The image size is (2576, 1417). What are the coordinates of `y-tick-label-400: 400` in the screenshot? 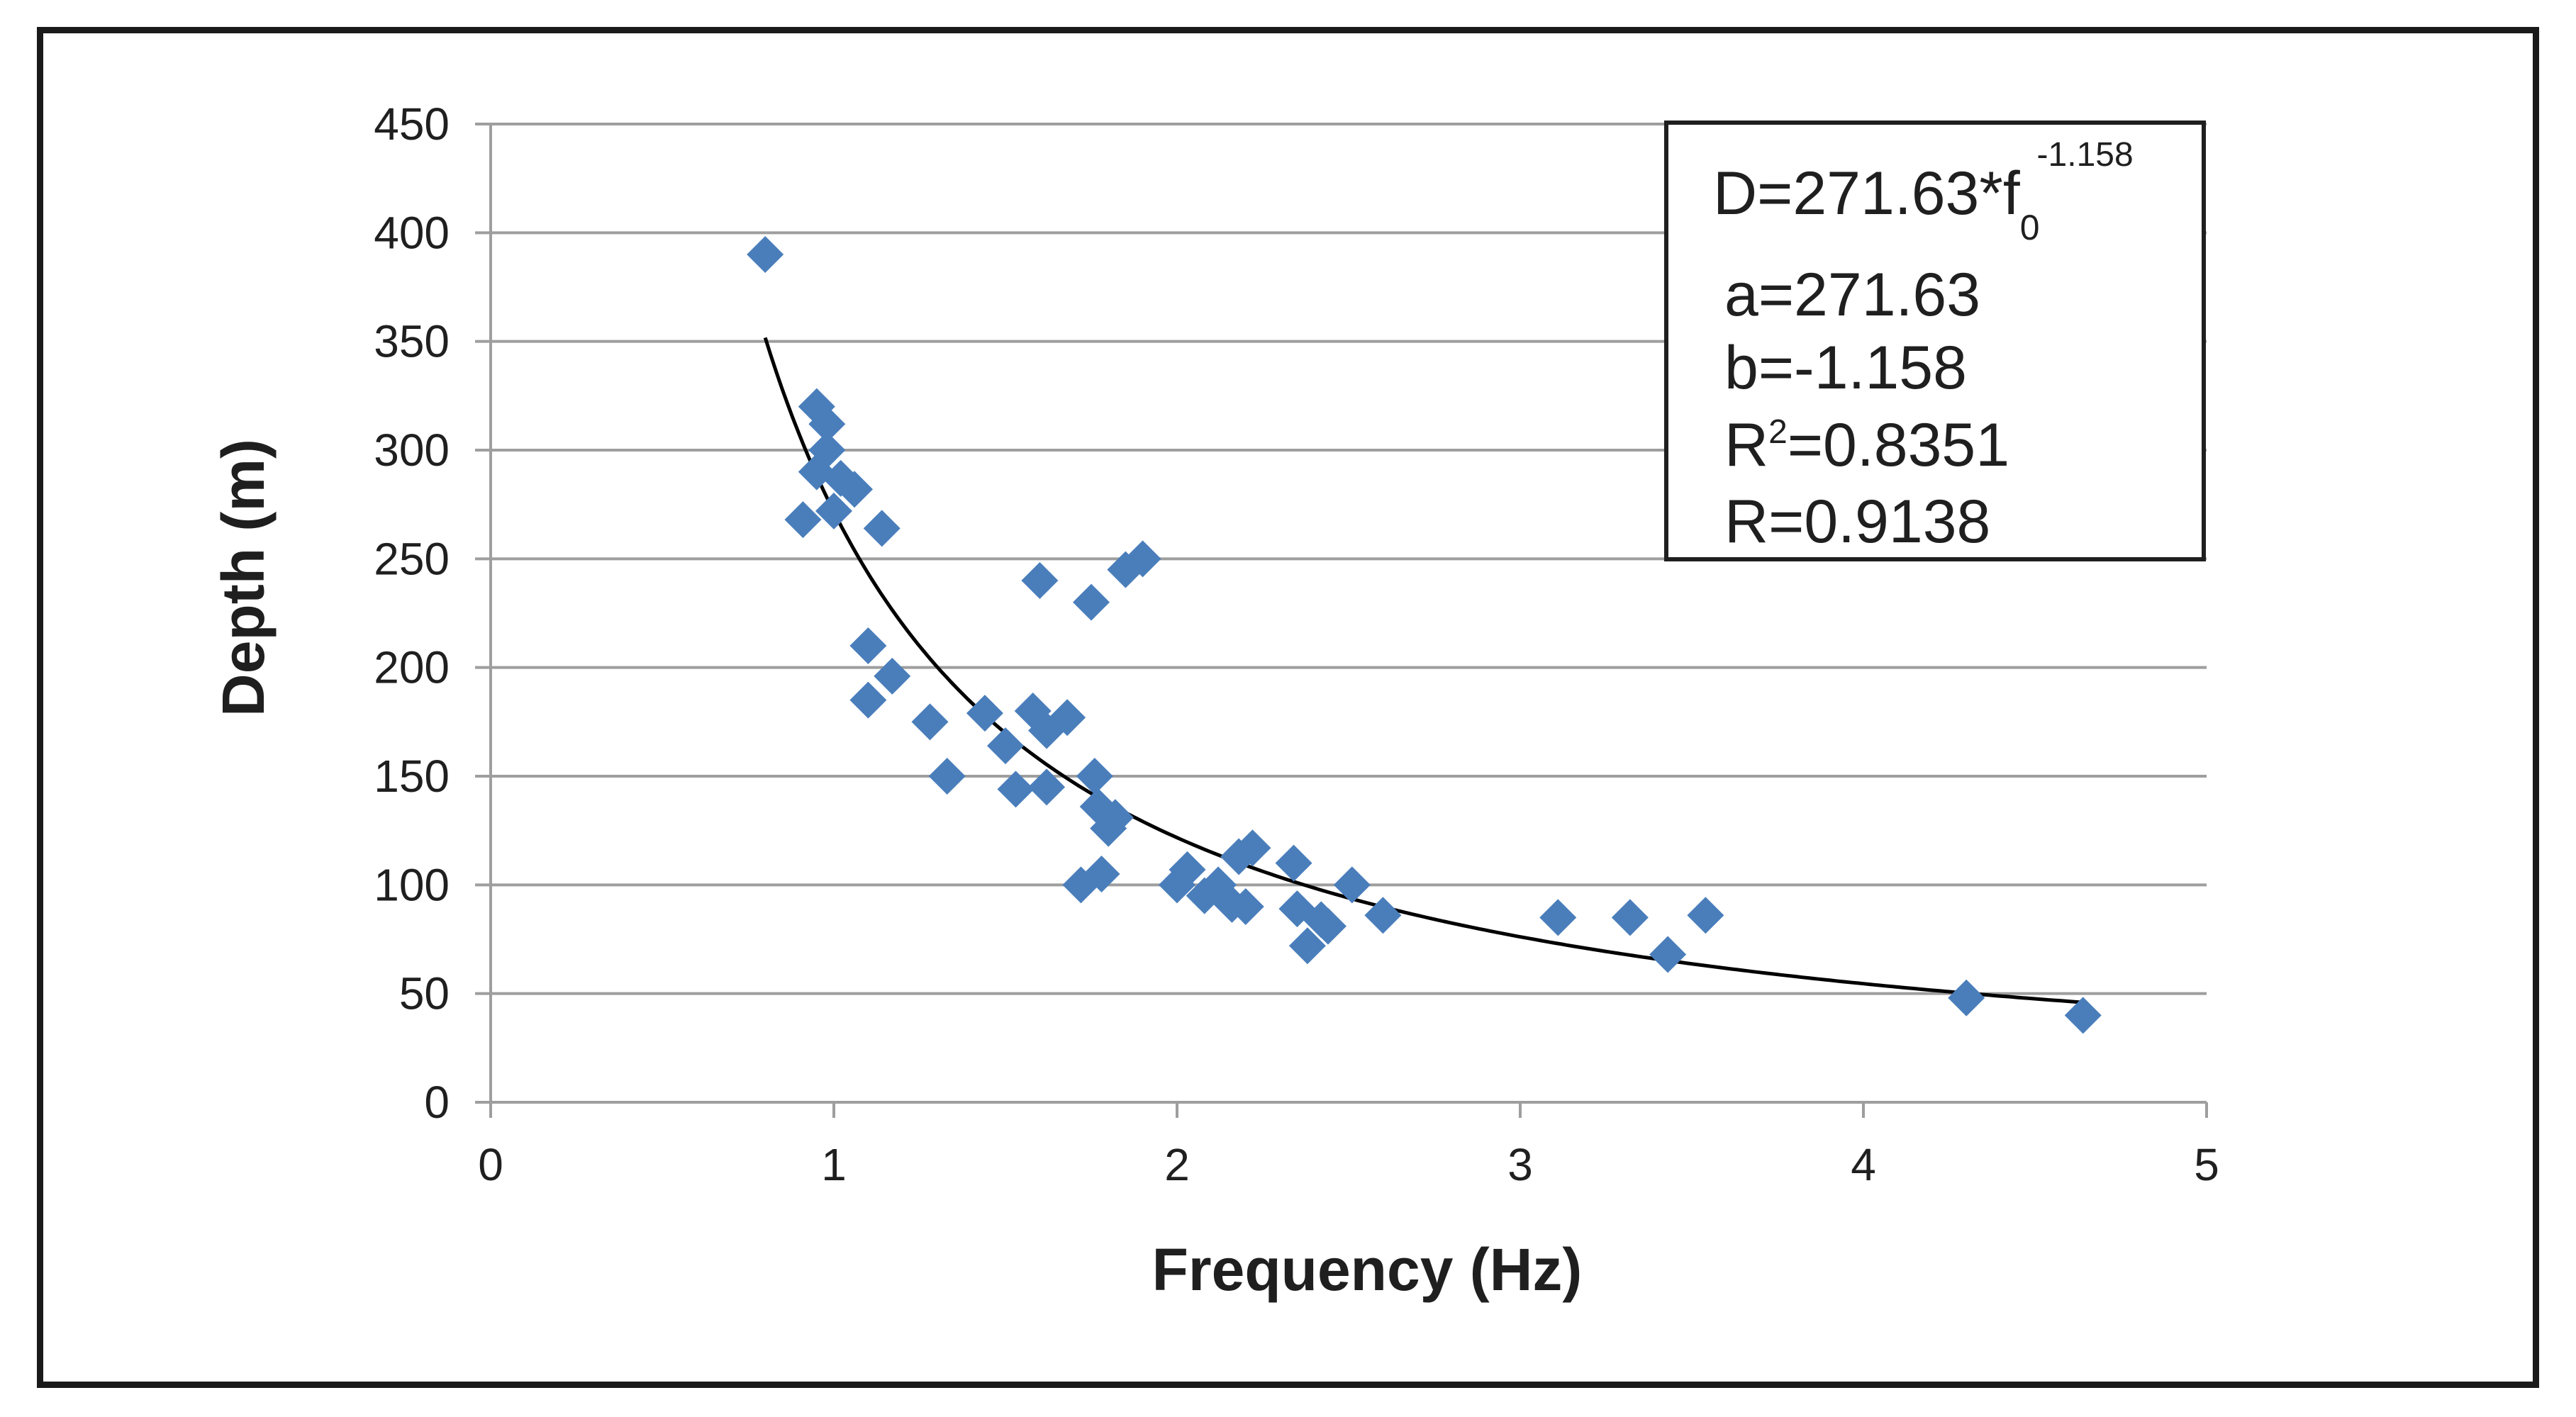 It's located at (412, 232).